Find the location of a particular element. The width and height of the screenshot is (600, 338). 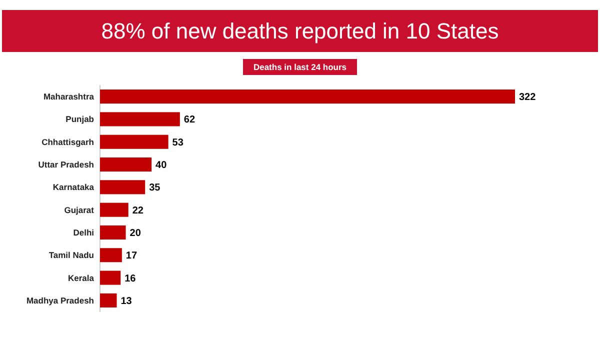

y-tick-label: Delhi is located at coordinates (83, 232).